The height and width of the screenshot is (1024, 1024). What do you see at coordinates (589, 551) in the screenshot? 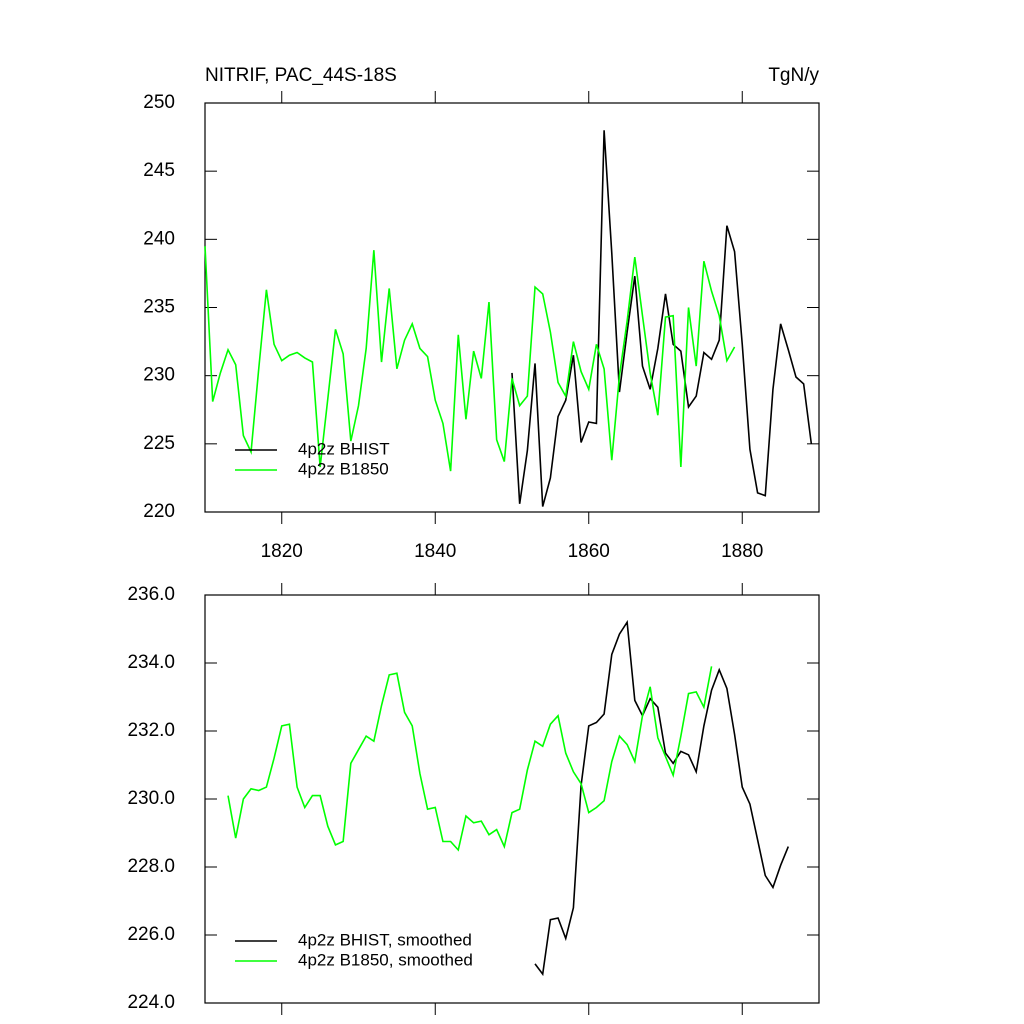
I see `x-tick-label: 1860` at bounding box center [589, 551].